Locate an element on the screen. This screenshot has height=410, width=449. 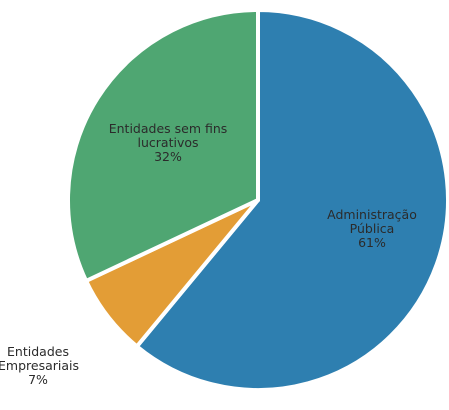
slice-label: Entidades Empresariais 7% is located at coordinates (39, 365).